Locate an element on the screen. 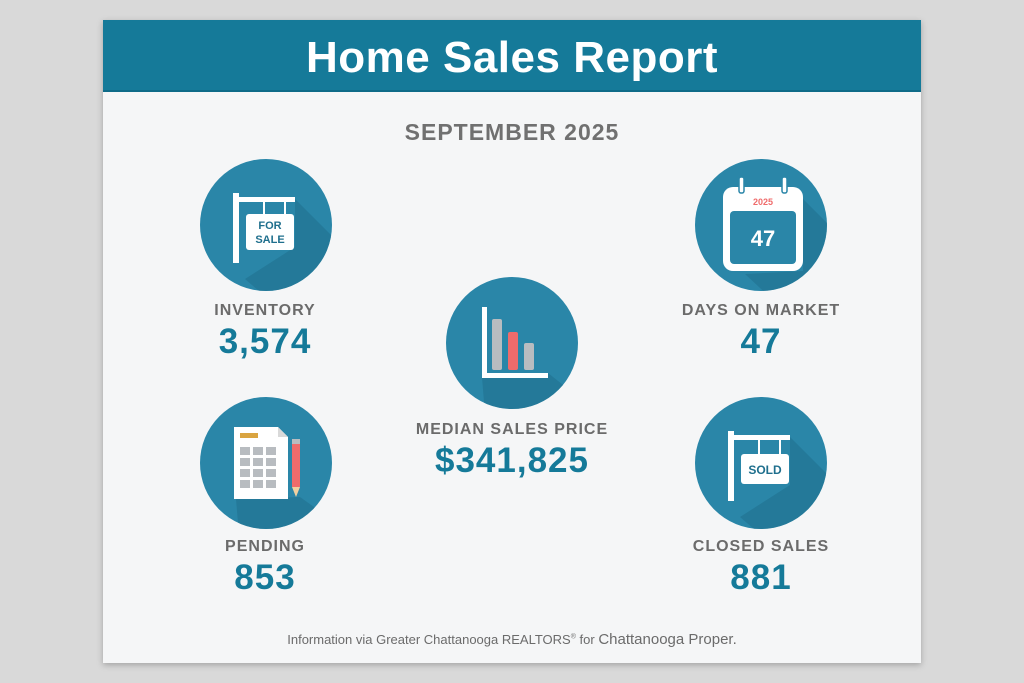 The height and width of the screenshot is (683, 1024). median-price-label: MEDIAN SALES PRICE is located at coordinates (512, 429).